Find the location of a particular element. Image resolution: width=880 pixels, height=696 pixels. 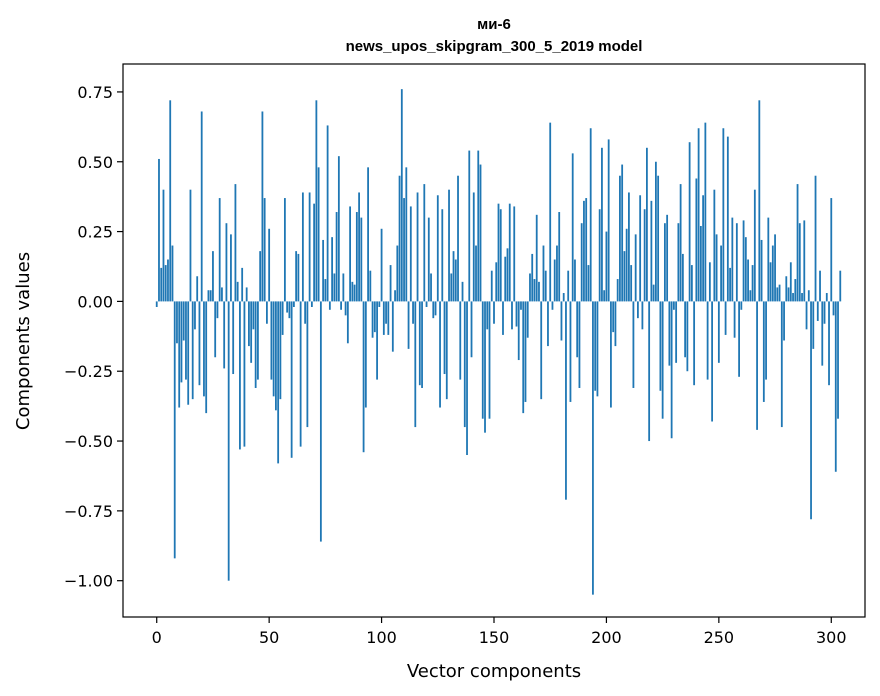

y-tick-label: 0.50 is located at coordinates (95, 162).